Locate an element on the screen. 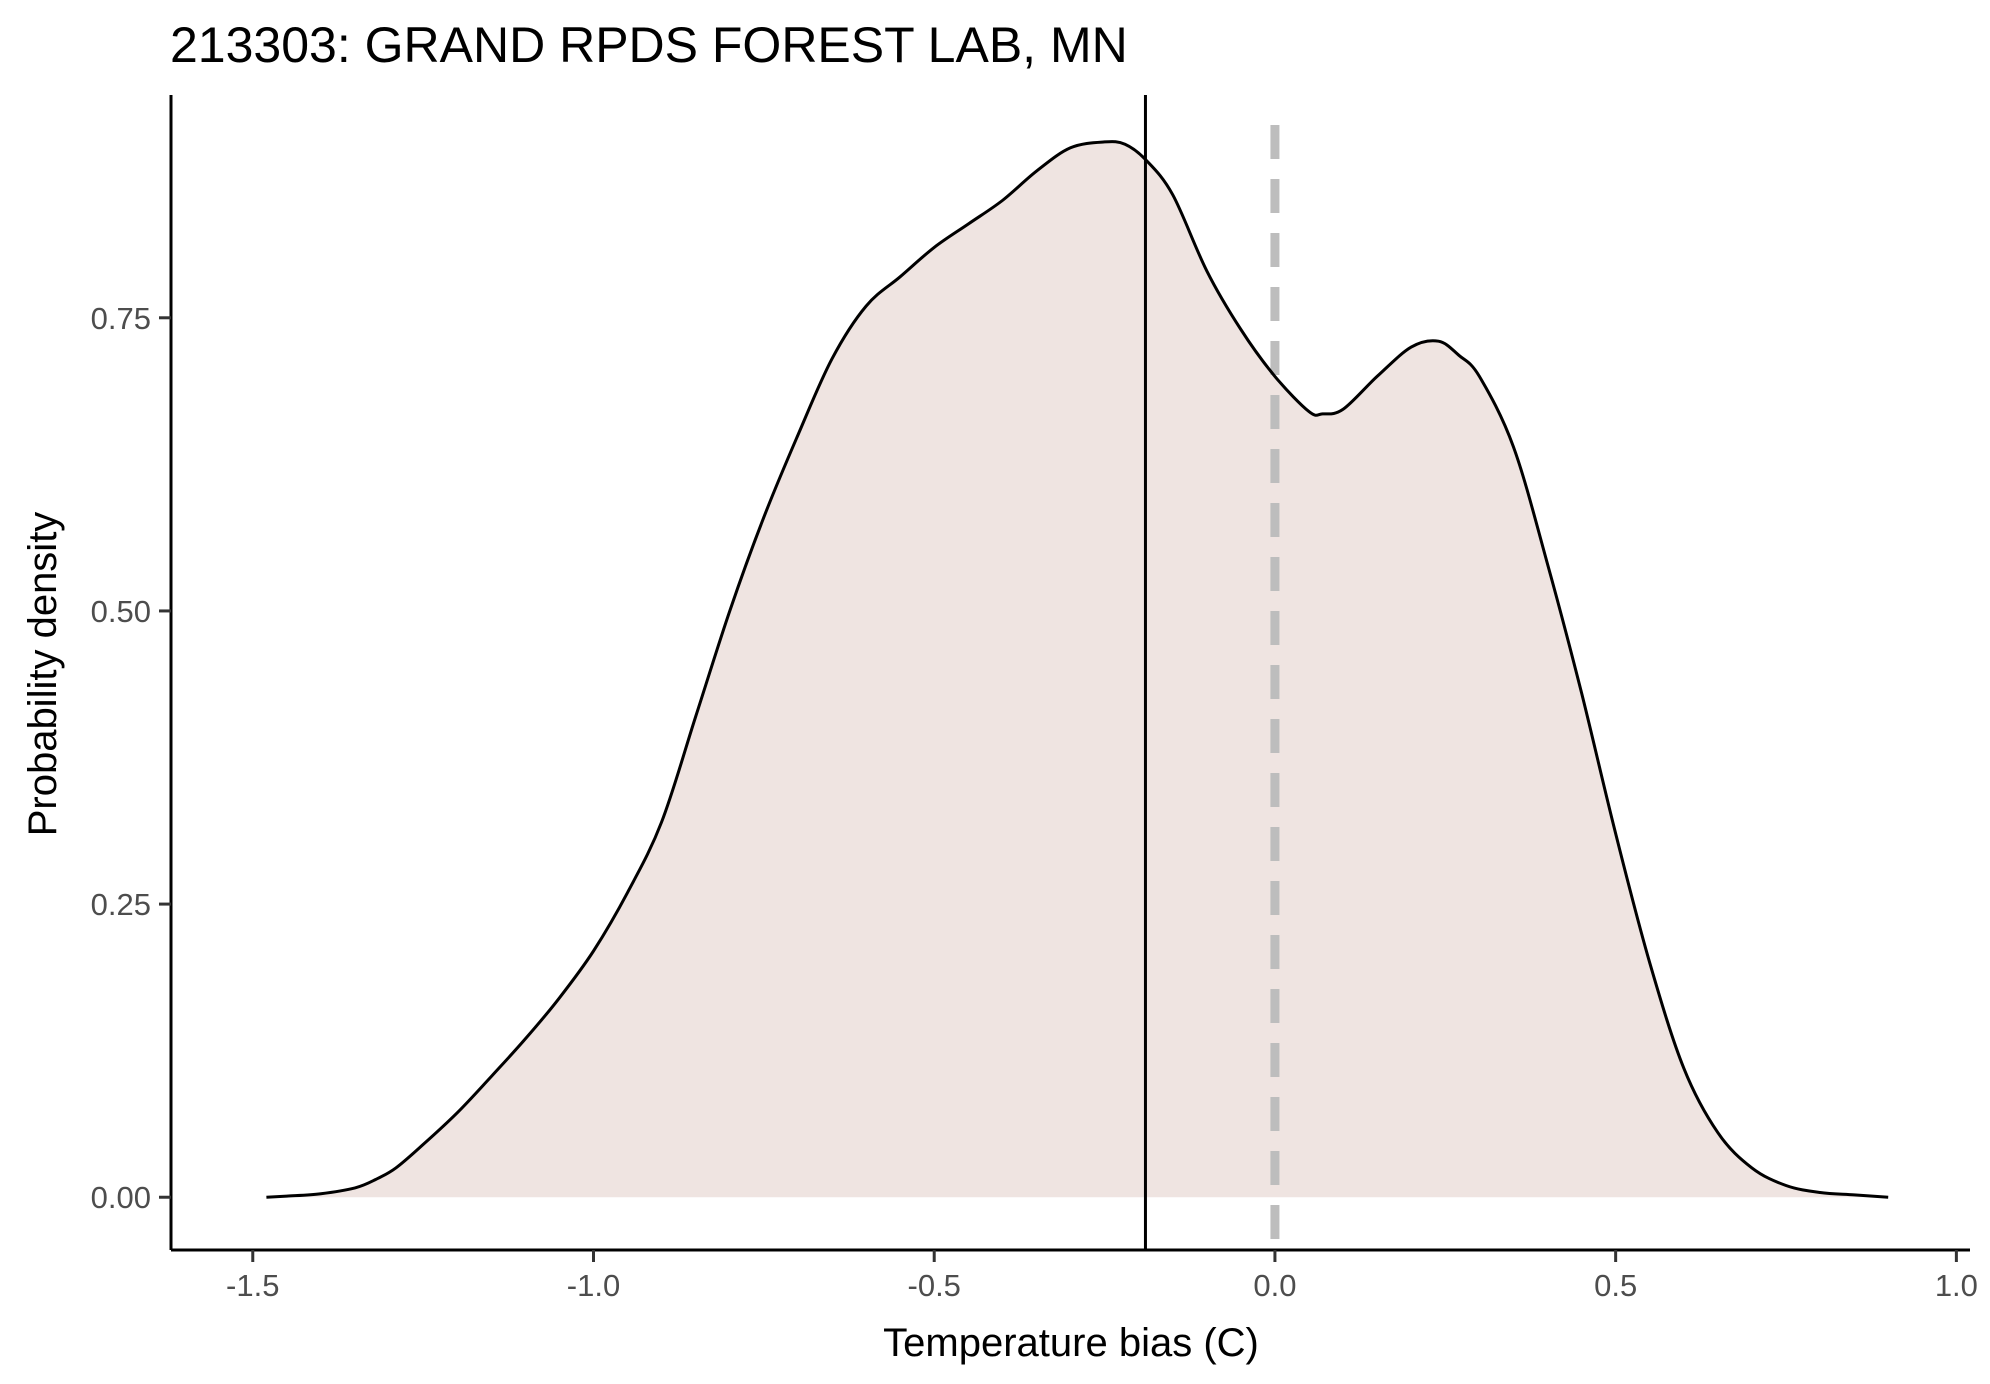 The height and width of the screenshot is (1384, 1990). y-tick-label: 0.75 is located at coordinates (121, 318).